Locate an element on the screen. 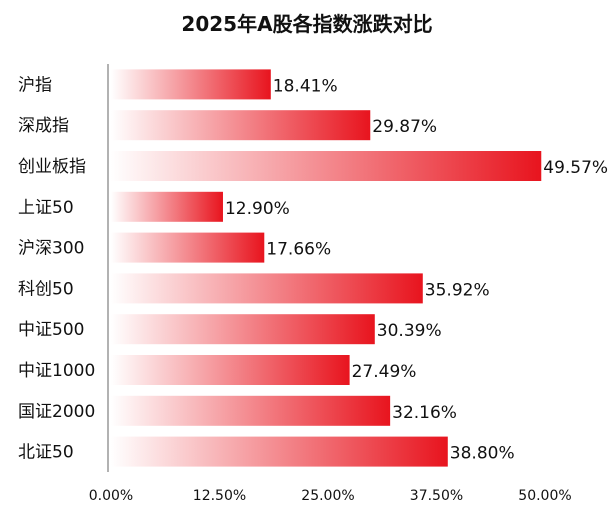 The width and height of the screenshot is (614, 518). data-label: 30.39% is located at coordinates (409, 331).